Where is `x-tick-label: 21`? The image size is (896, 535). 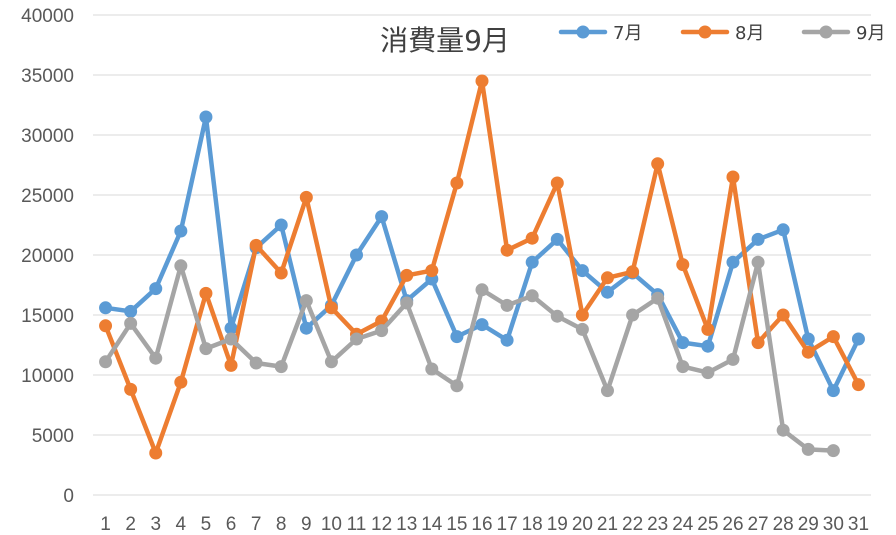 x-tick-label: 21 is located at coordinates (607, 524).